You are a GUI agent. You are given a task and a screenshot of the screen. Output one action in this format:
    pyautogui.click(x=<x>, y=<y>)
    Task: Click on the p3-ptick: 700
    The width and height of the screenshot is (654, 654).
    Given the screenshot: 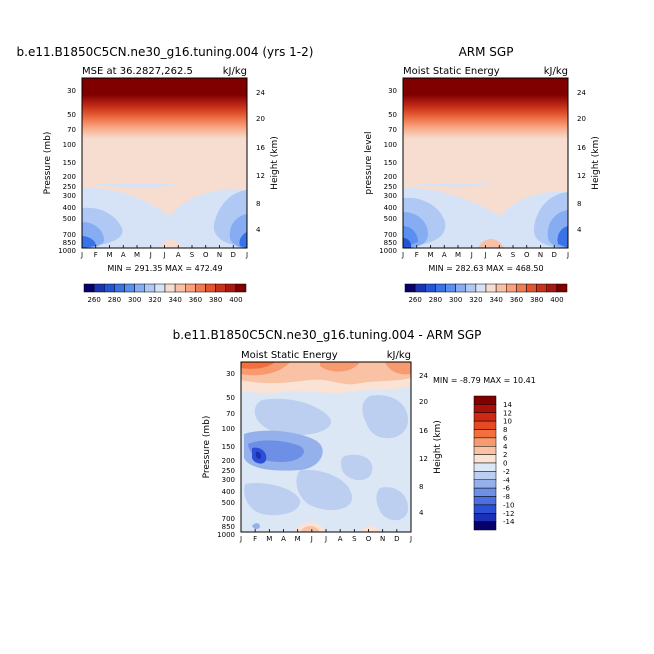 What is the action you would take?
    pyautogui.click(x=228, y=519)
    